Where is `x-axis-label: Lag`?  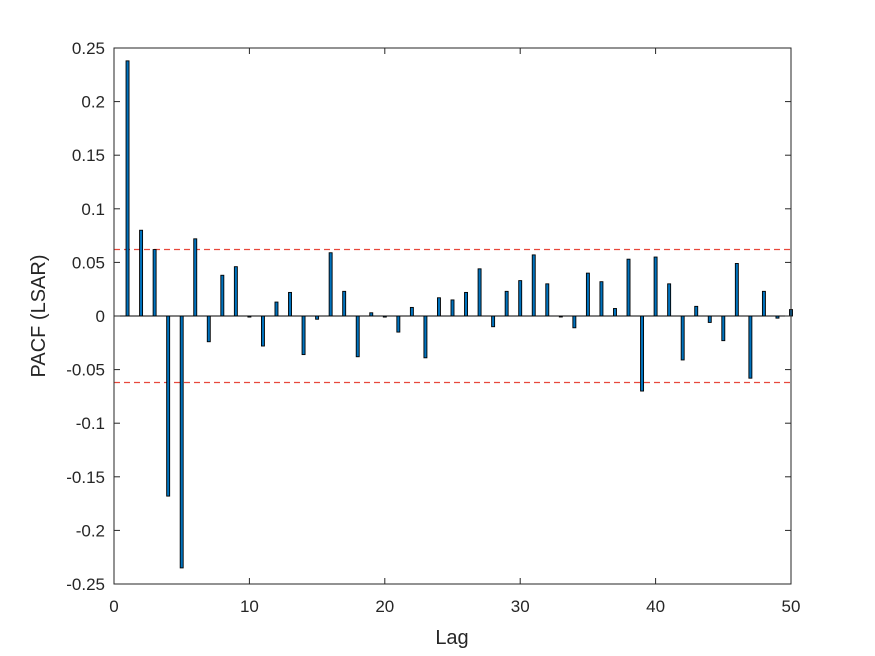
x-axis-label: Lag is located at coordinates (451, 638).